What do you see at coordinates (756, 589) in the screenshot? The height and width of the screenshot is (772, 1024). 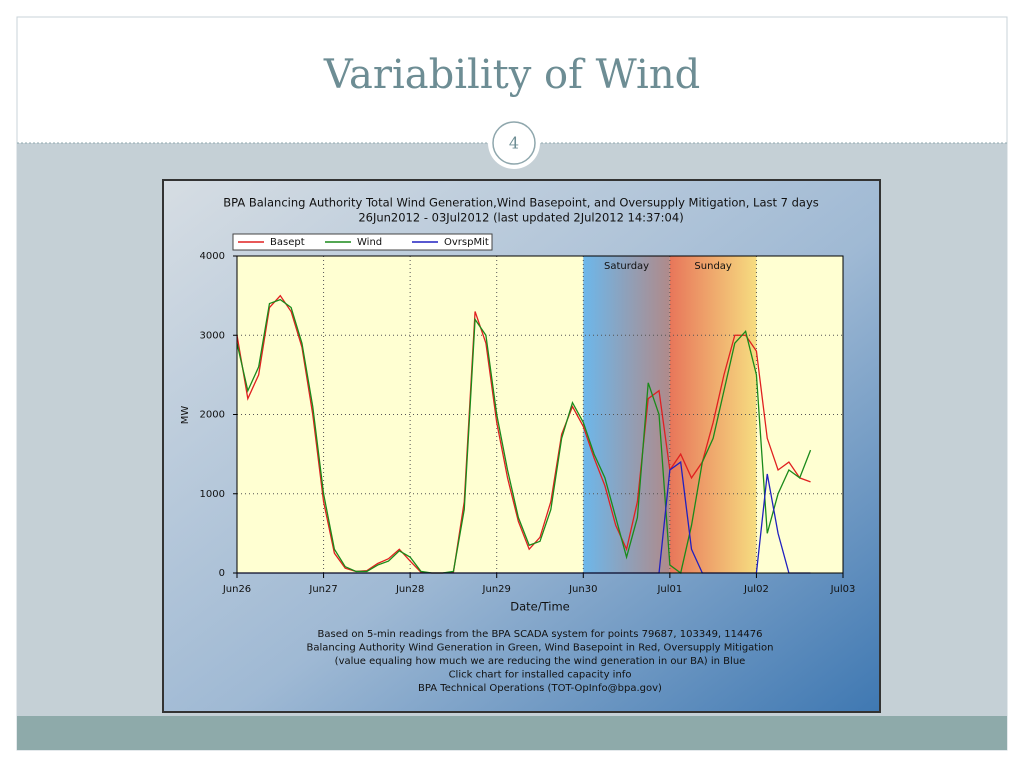 I see `x-tick-label: Jul02` at bounding box center [756, 589].